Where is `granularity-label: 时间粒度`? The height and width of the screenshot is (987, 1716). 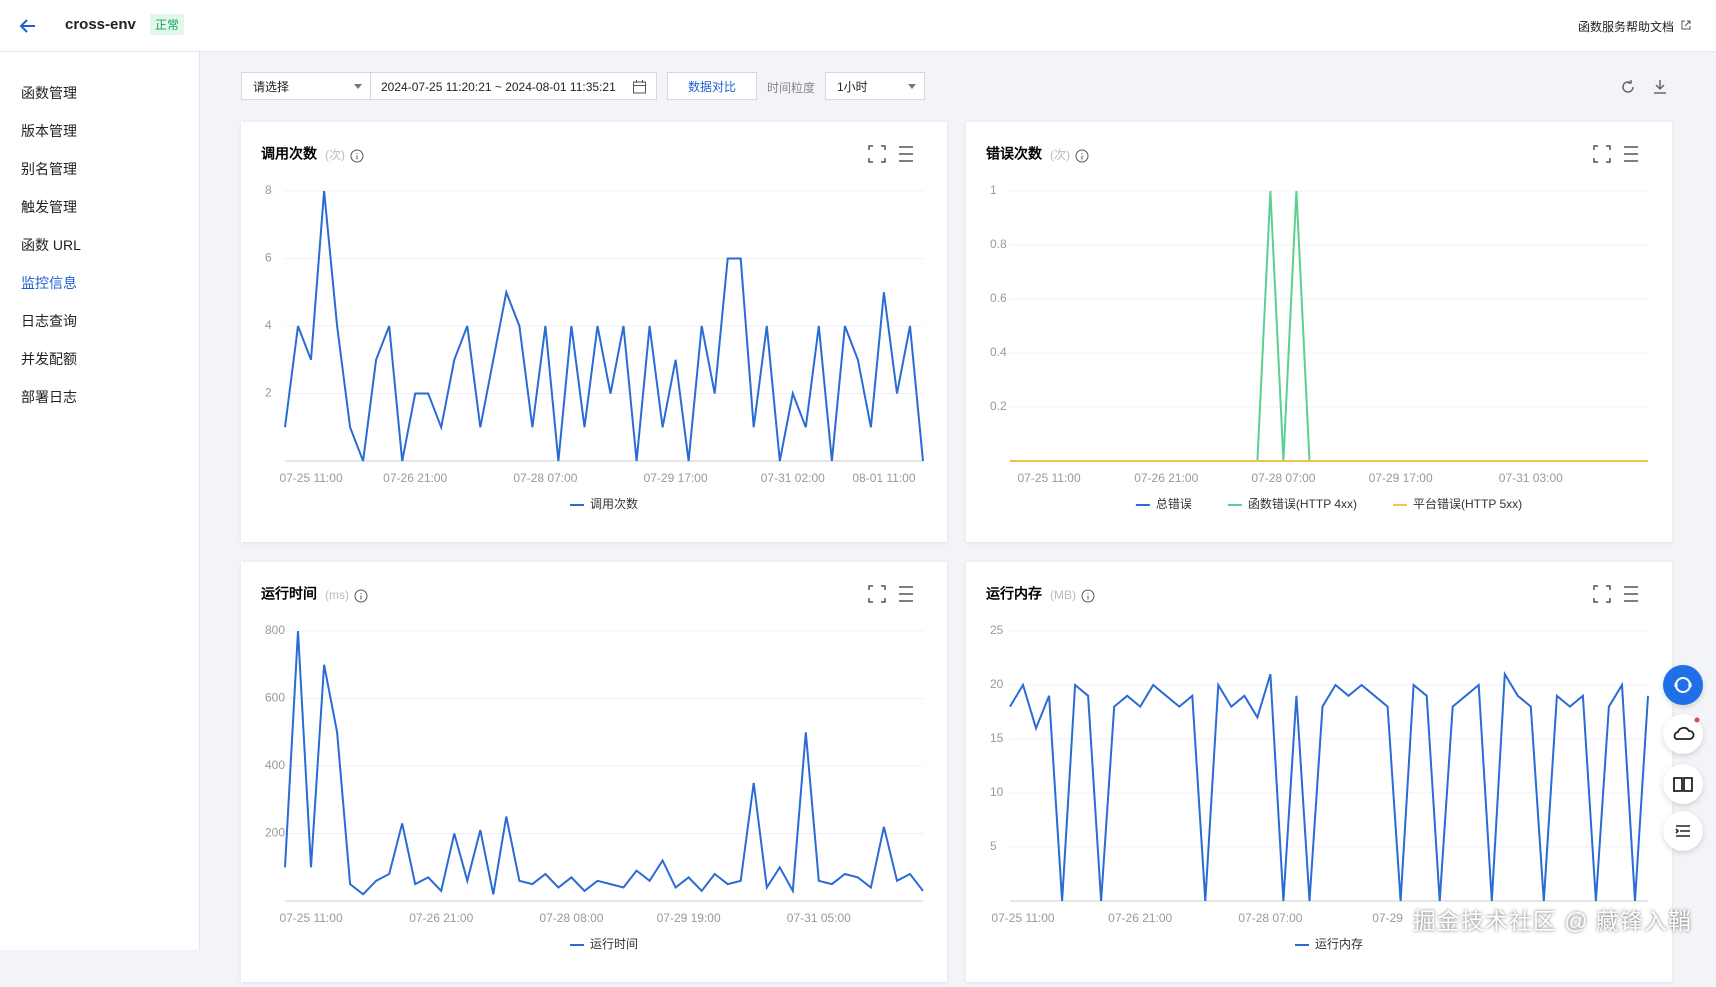
granularity-label: 时间粒度 is located at coordinates (791, 88).